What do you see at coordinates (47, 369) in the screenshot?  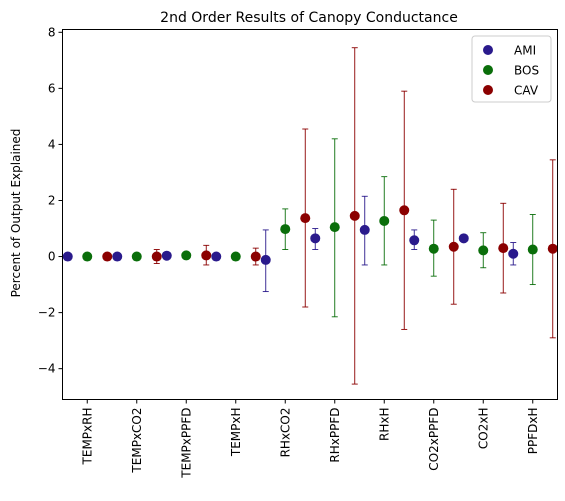 I see `y-tick-label: −4` at bounding box center [47, 369].